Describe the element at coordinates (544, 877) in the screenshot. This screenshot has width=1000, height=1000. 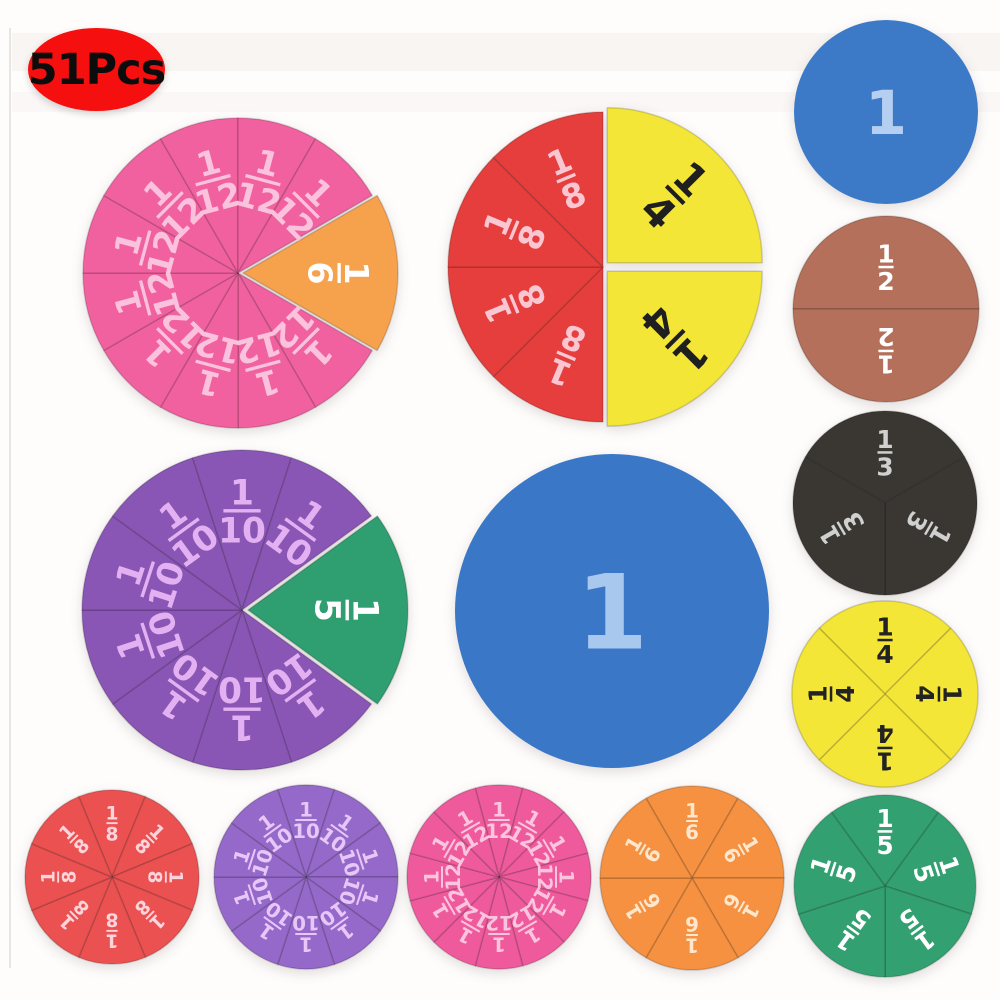
I see `svg-text: 12` at that location.